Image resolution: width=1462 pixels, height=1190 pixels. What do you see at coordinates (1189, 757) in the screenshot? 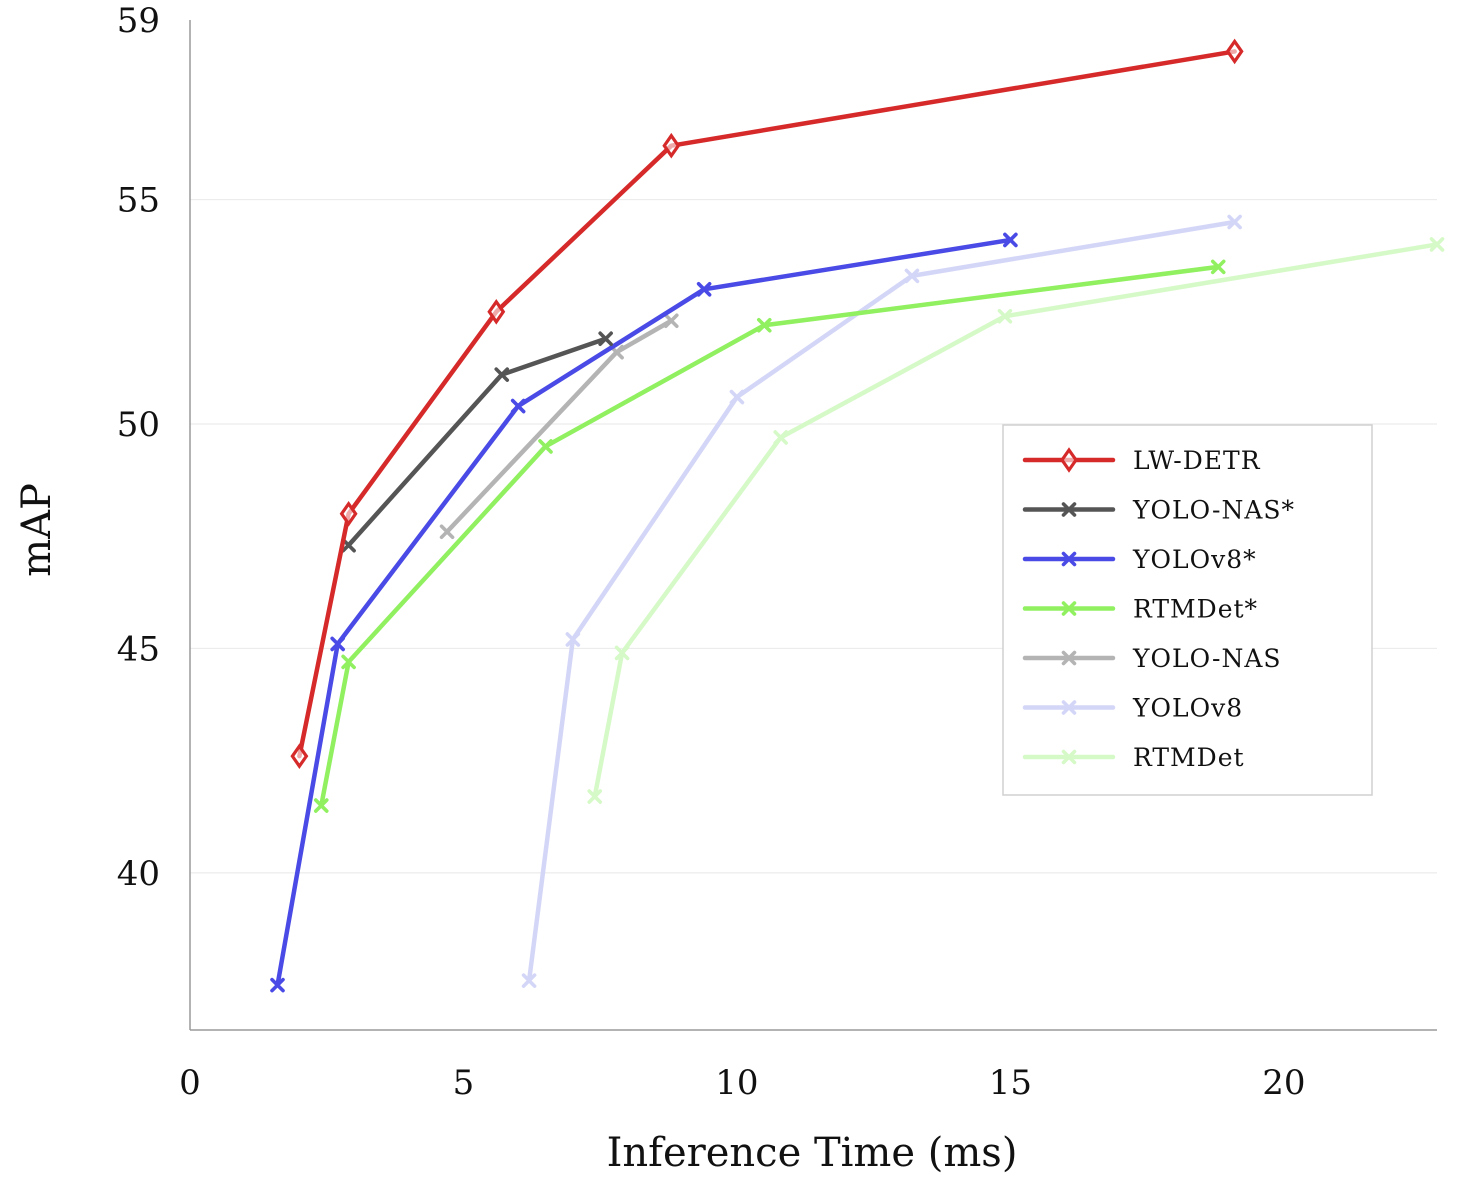
I see `legend-label-rtmdet: RTMDet` at bounding box center [1189, 757].